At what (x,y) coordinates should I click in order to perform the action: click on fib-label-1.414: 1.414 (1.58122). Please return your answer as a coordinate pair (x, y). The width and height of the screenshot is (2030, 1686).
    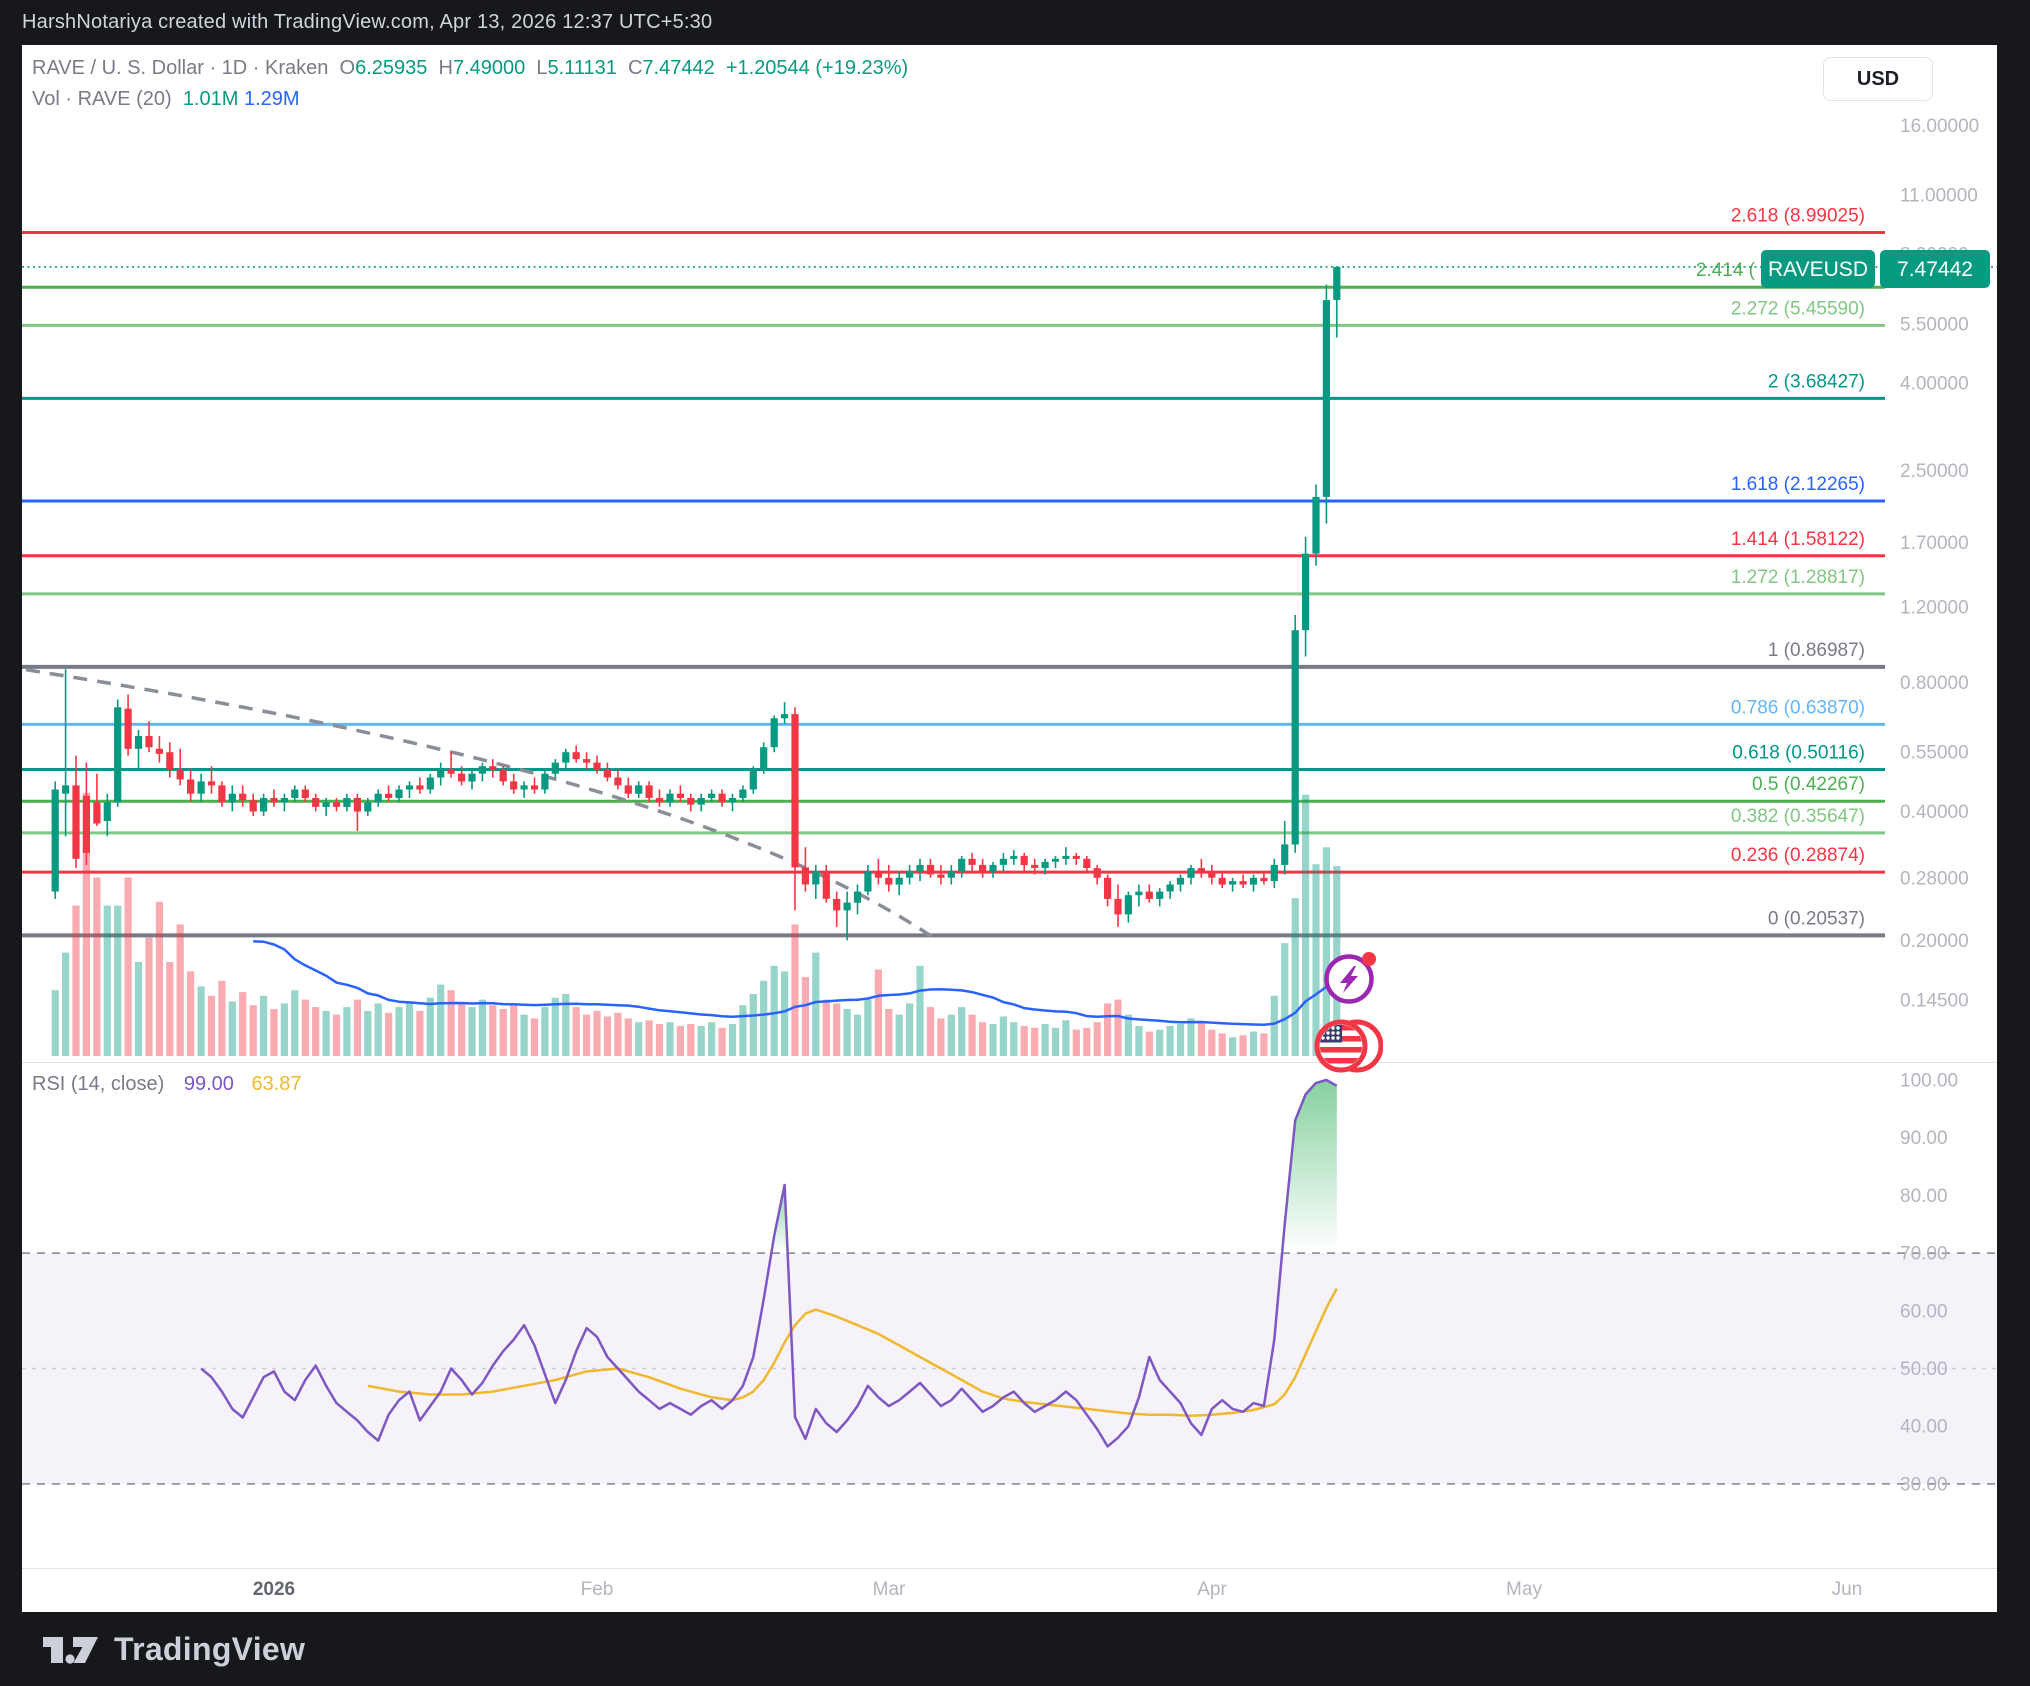
    Looking at the image, I should click on (1798, 539).